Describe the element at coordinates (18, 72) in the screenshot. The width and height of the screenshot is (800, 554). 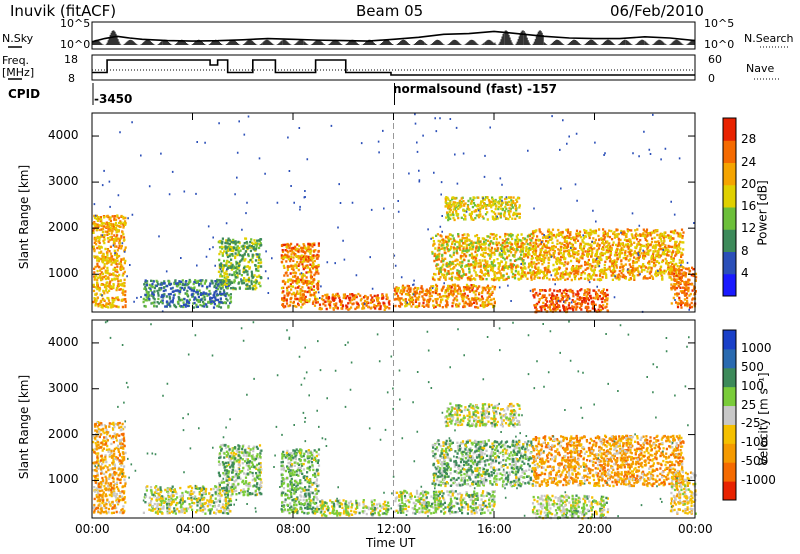
I see `freq-unit-label: [MHz]` at that location.